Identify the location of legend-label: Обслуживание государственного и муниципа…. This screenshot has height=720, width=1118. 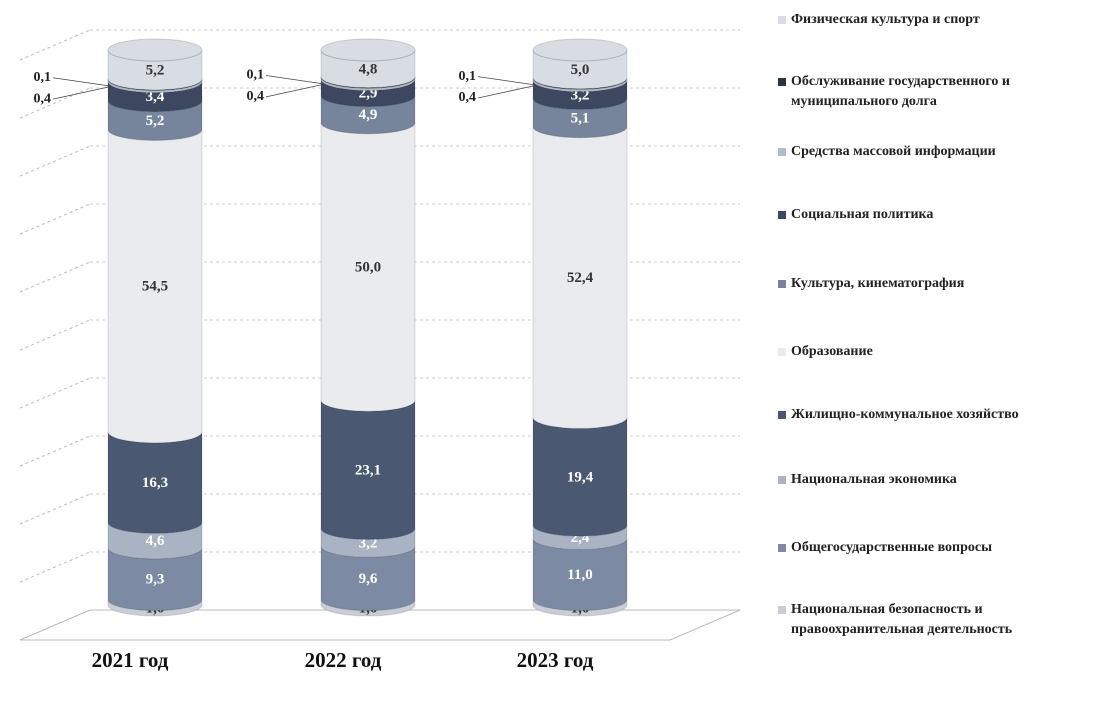
(900, 91).